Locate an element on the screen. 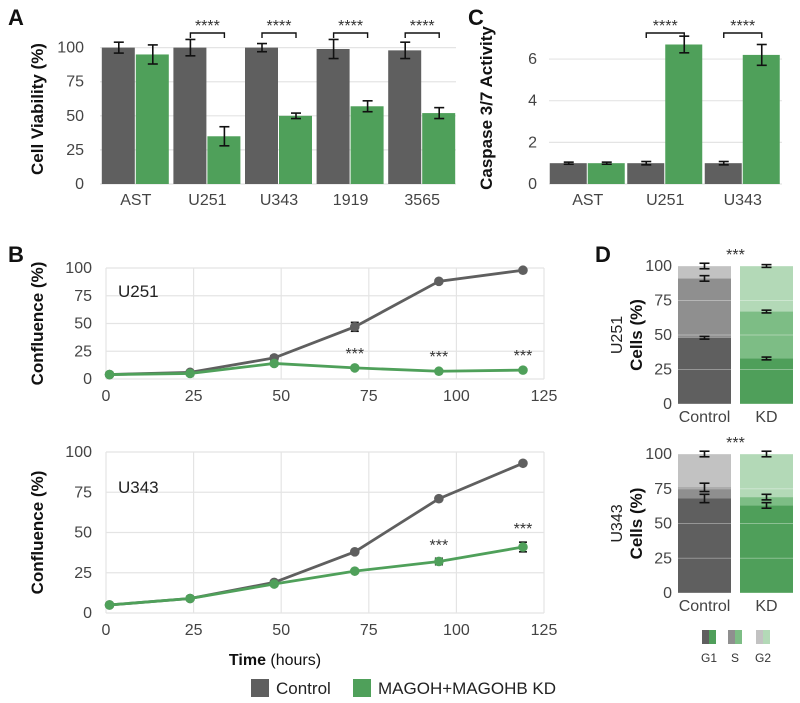  chart-D1-segment-Control-G2 is located at coordinates (704, 272).